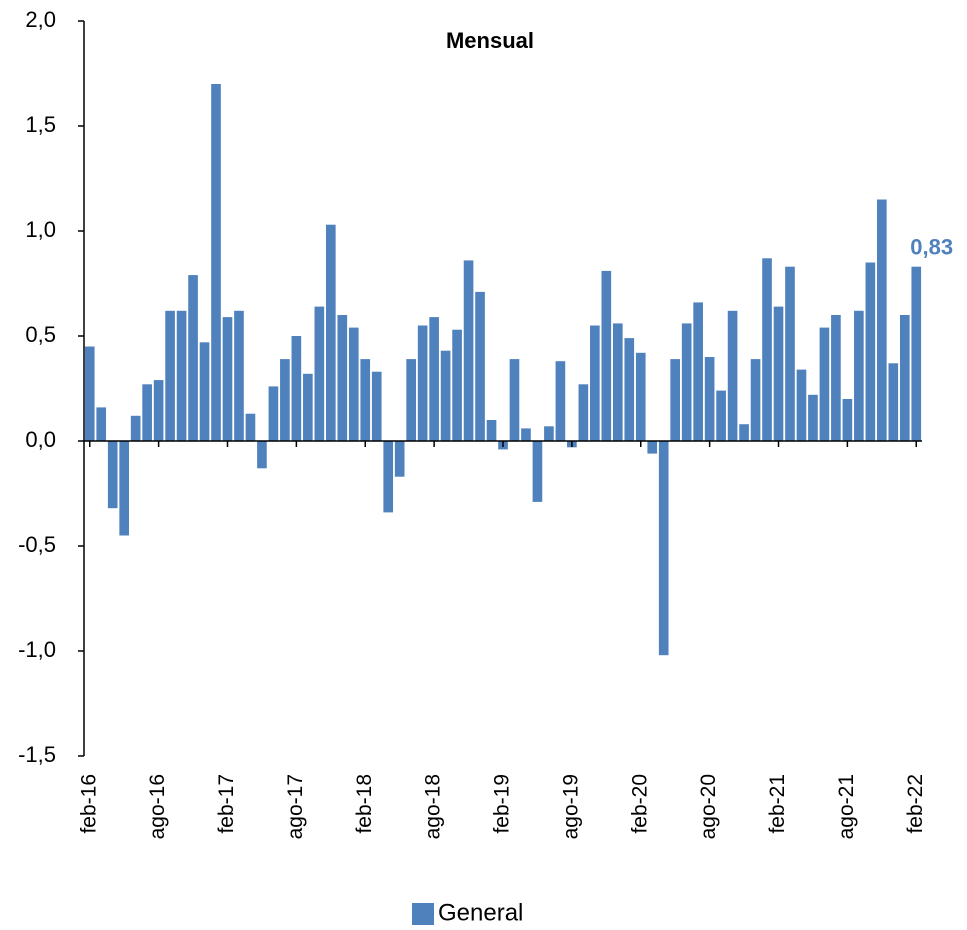  What do you see at coordinates (40, 124) in the screenshot?
I see `y-tick-label: 1,5` at bounding box center [40, 124].